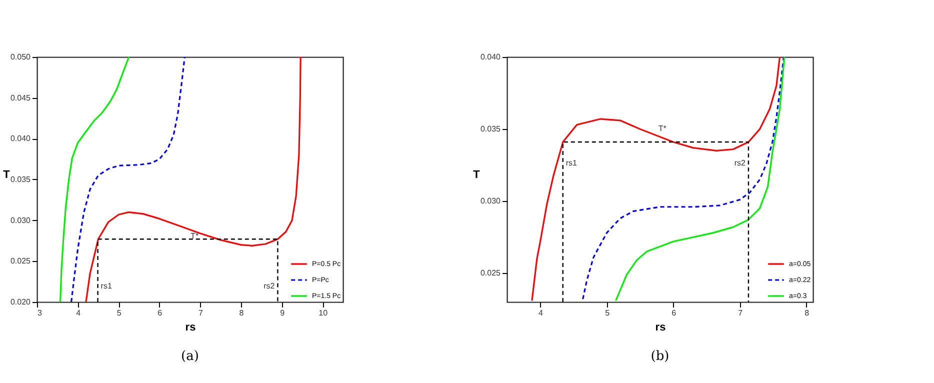  What do you see at coordinates (660, 356) in the screenshot?
I see `text: (b)` at bounding box center [660, 356].